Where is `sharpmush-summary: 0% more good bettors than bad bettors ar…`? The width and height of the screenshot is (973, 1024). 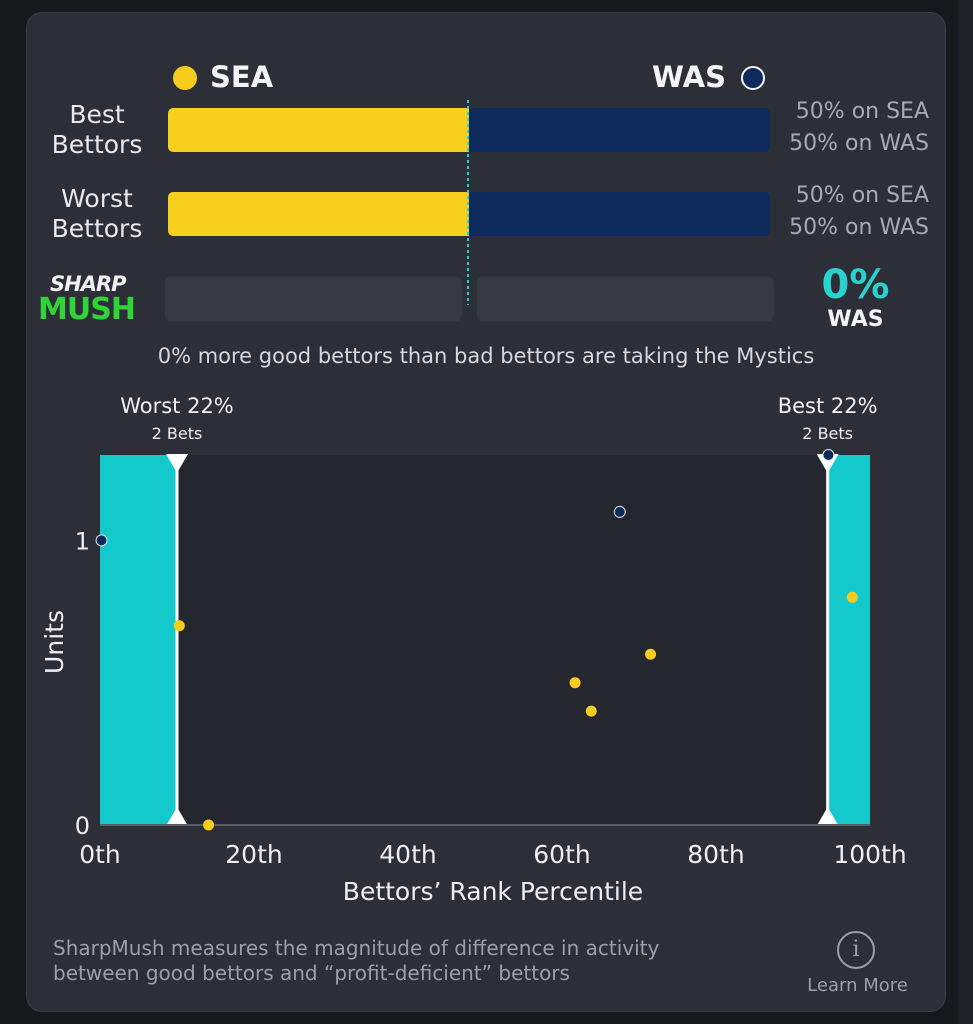 sharpmush-summary: 0% more good bettors than bad bettors ar… is located at coordinates (486, 356).